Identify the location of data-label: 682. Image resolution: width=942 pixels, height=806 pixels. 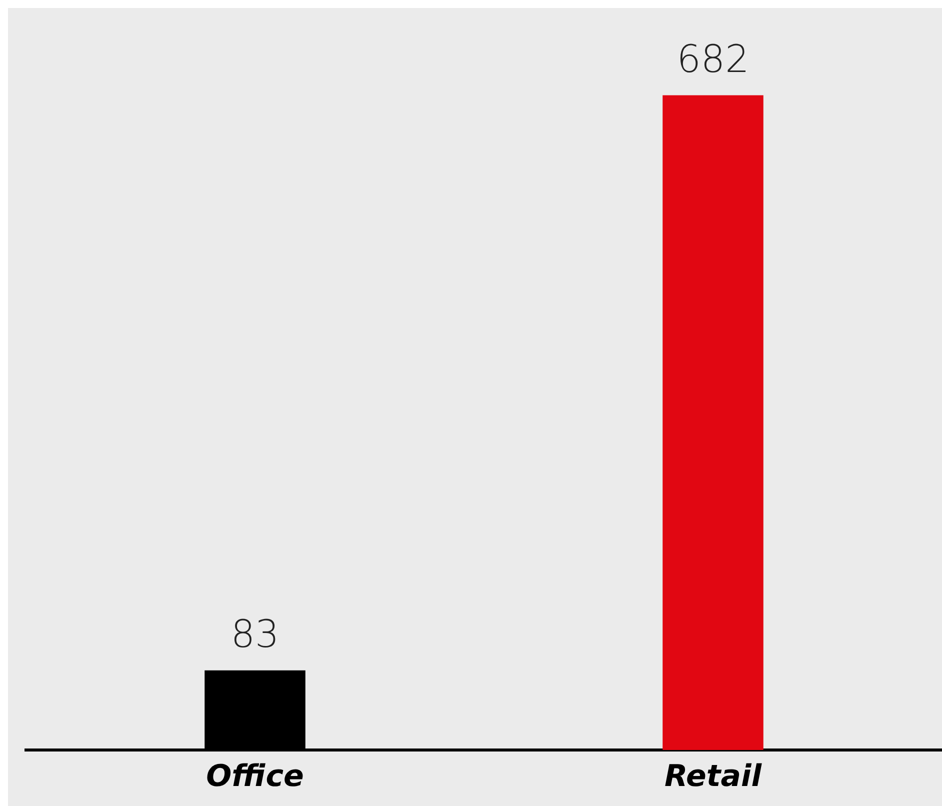
(713, 59).